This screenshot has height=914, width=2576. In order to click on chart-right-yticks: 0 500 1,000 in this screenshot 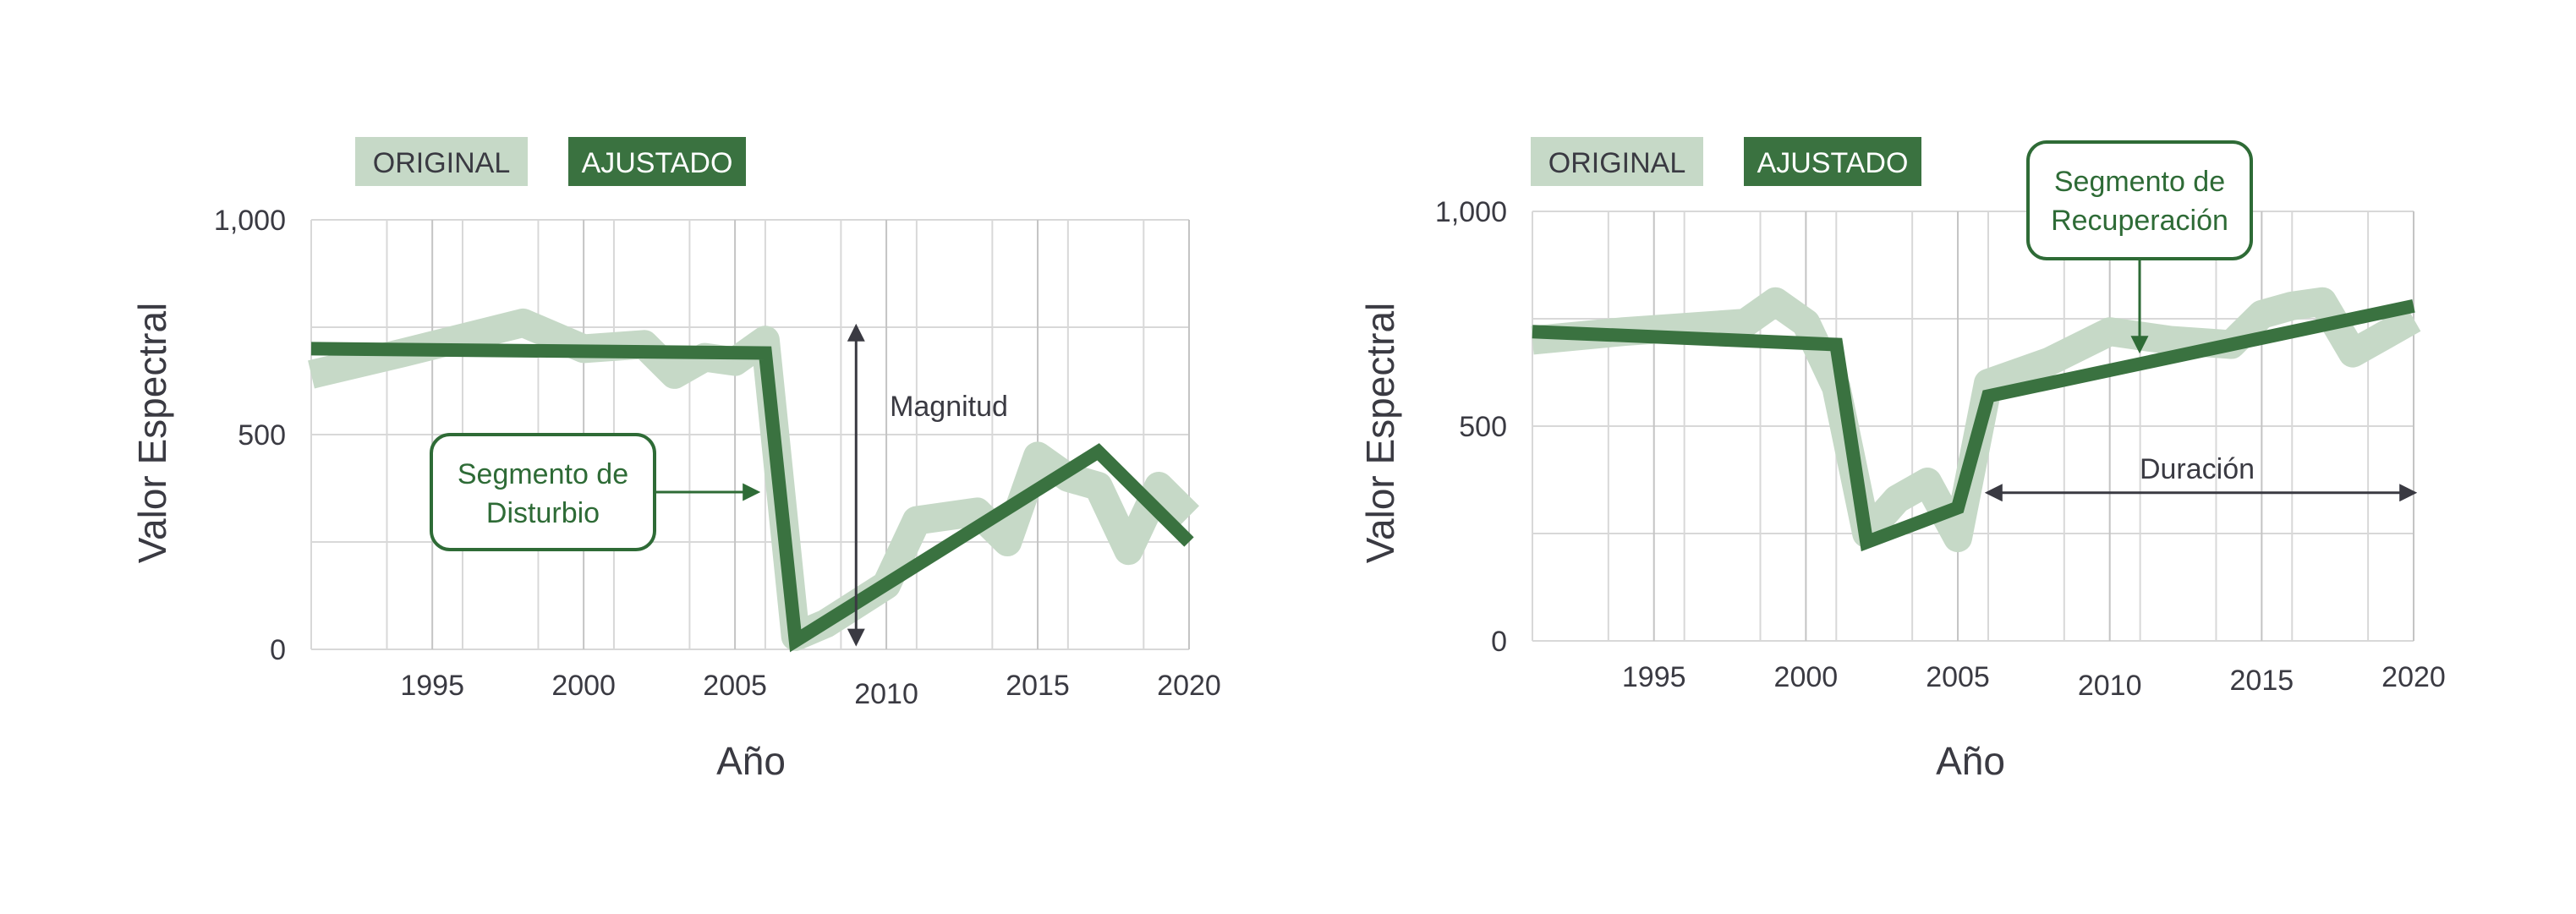, I will do `click(1471, 427)`.